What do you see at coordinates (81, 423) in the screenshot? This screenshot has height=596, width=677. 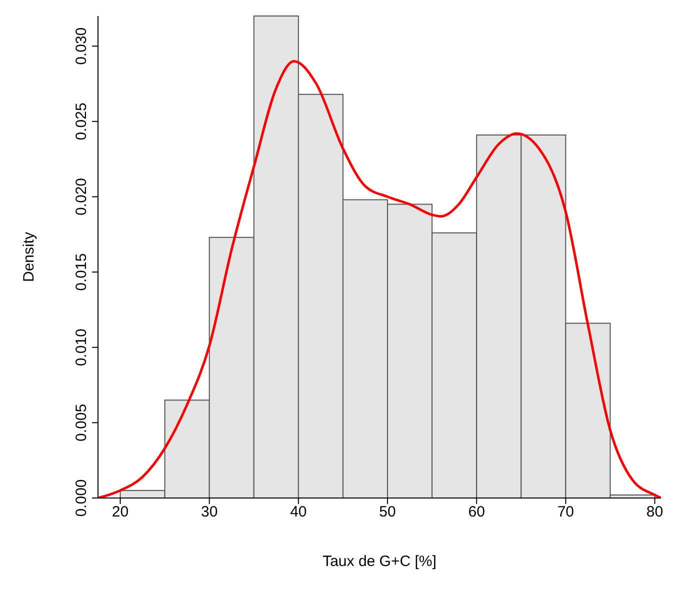 I see `y-tick-label: 0.005` at bounding box center [81, 423].